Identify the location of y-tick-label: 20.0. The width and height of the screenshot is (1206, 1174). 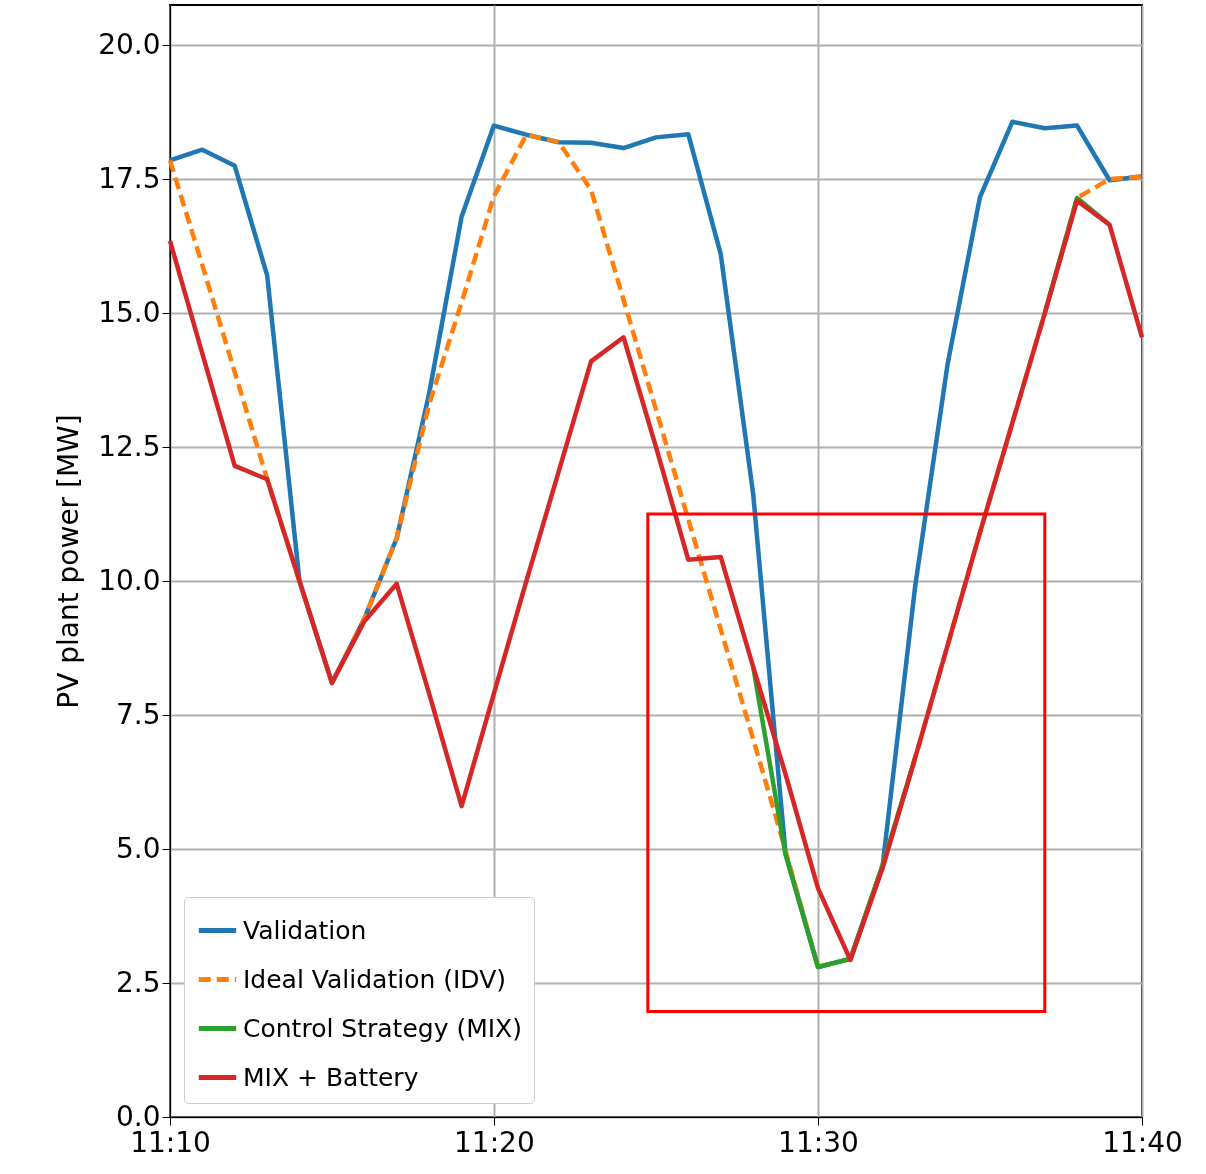
(129, 44).